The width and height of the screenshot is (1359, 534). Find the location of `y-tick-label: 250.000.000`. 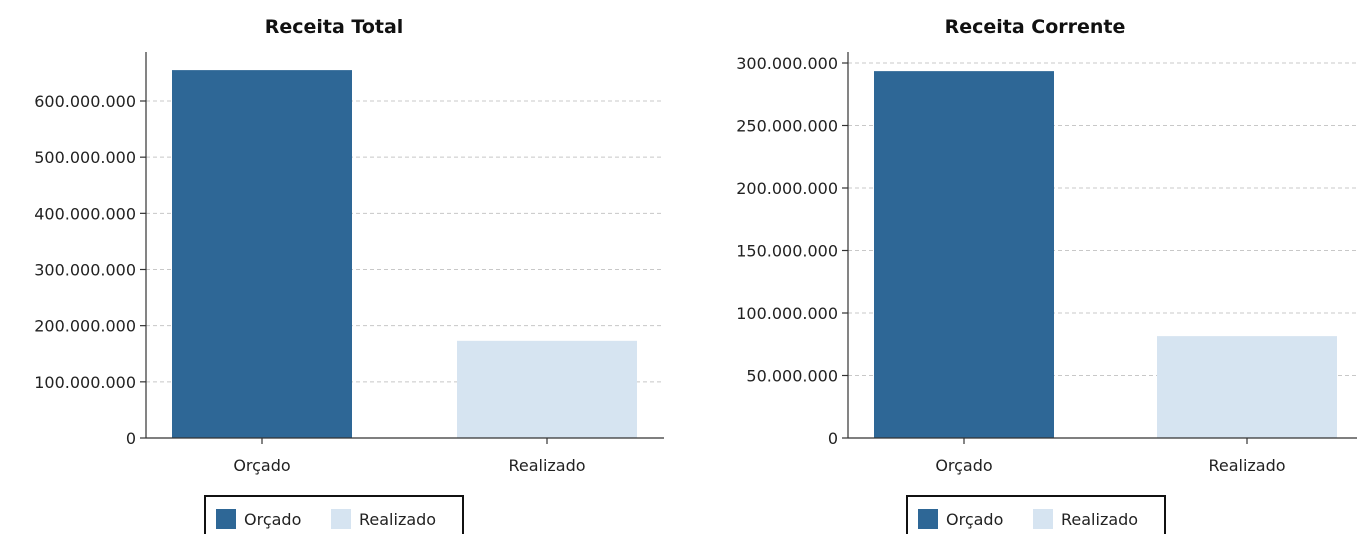

y-tick-label: 250.000.000 is located at coordinates (787, 126).